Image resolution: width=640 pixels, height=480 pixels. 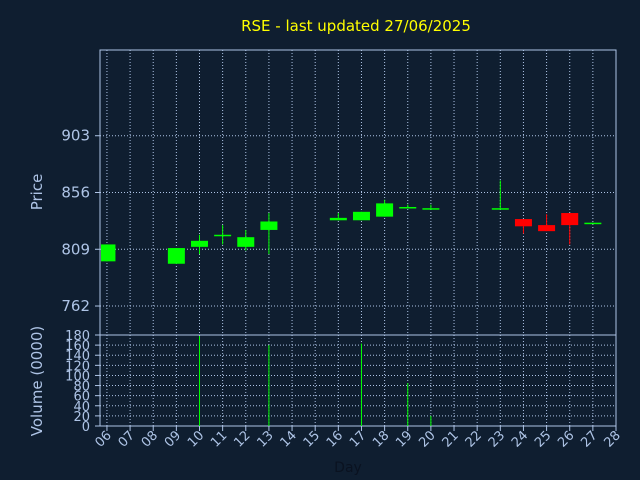 What do you see at coordinates (315, 381) in the screenshot?
I see `volume-bars` at bounding box center [315, 381].